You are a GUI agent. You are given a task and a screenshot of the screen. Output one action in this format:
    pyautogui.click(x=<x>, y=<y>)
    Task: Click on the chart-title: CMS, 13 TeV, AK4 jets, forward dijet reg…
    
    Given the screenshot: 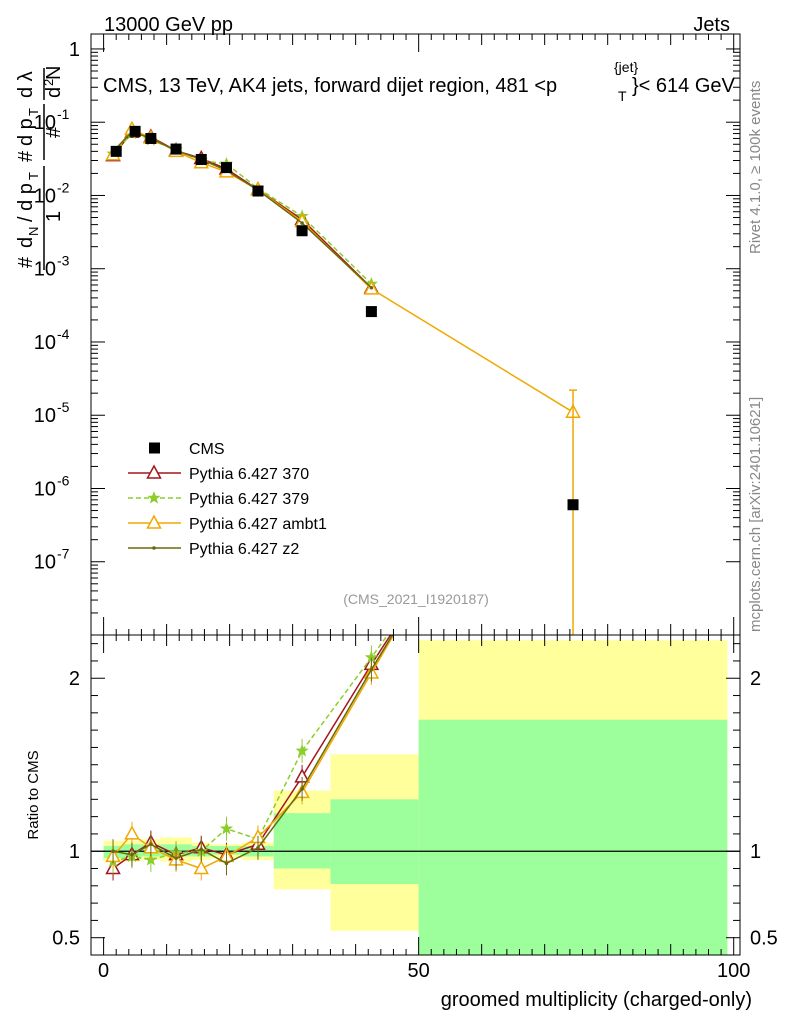 What is the action you would take?
    pyautogui.click(x=419, y=81)
    